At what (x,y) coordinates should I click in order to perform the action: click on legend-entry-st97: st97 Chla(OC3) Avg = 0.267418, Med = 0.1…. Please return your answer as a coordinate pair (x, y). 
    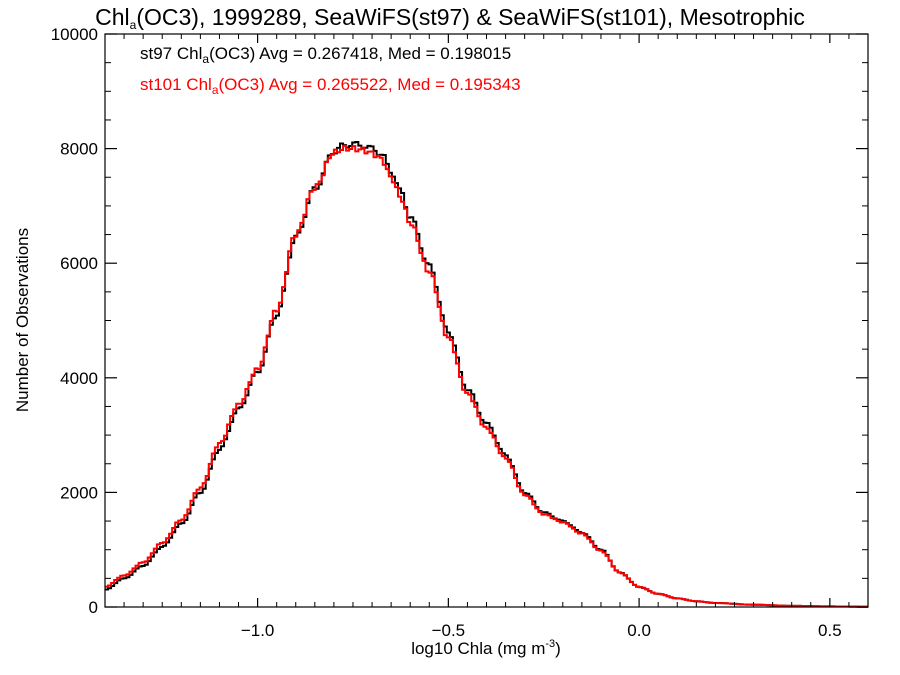
    Looking at the image, I should click on (326, 55).